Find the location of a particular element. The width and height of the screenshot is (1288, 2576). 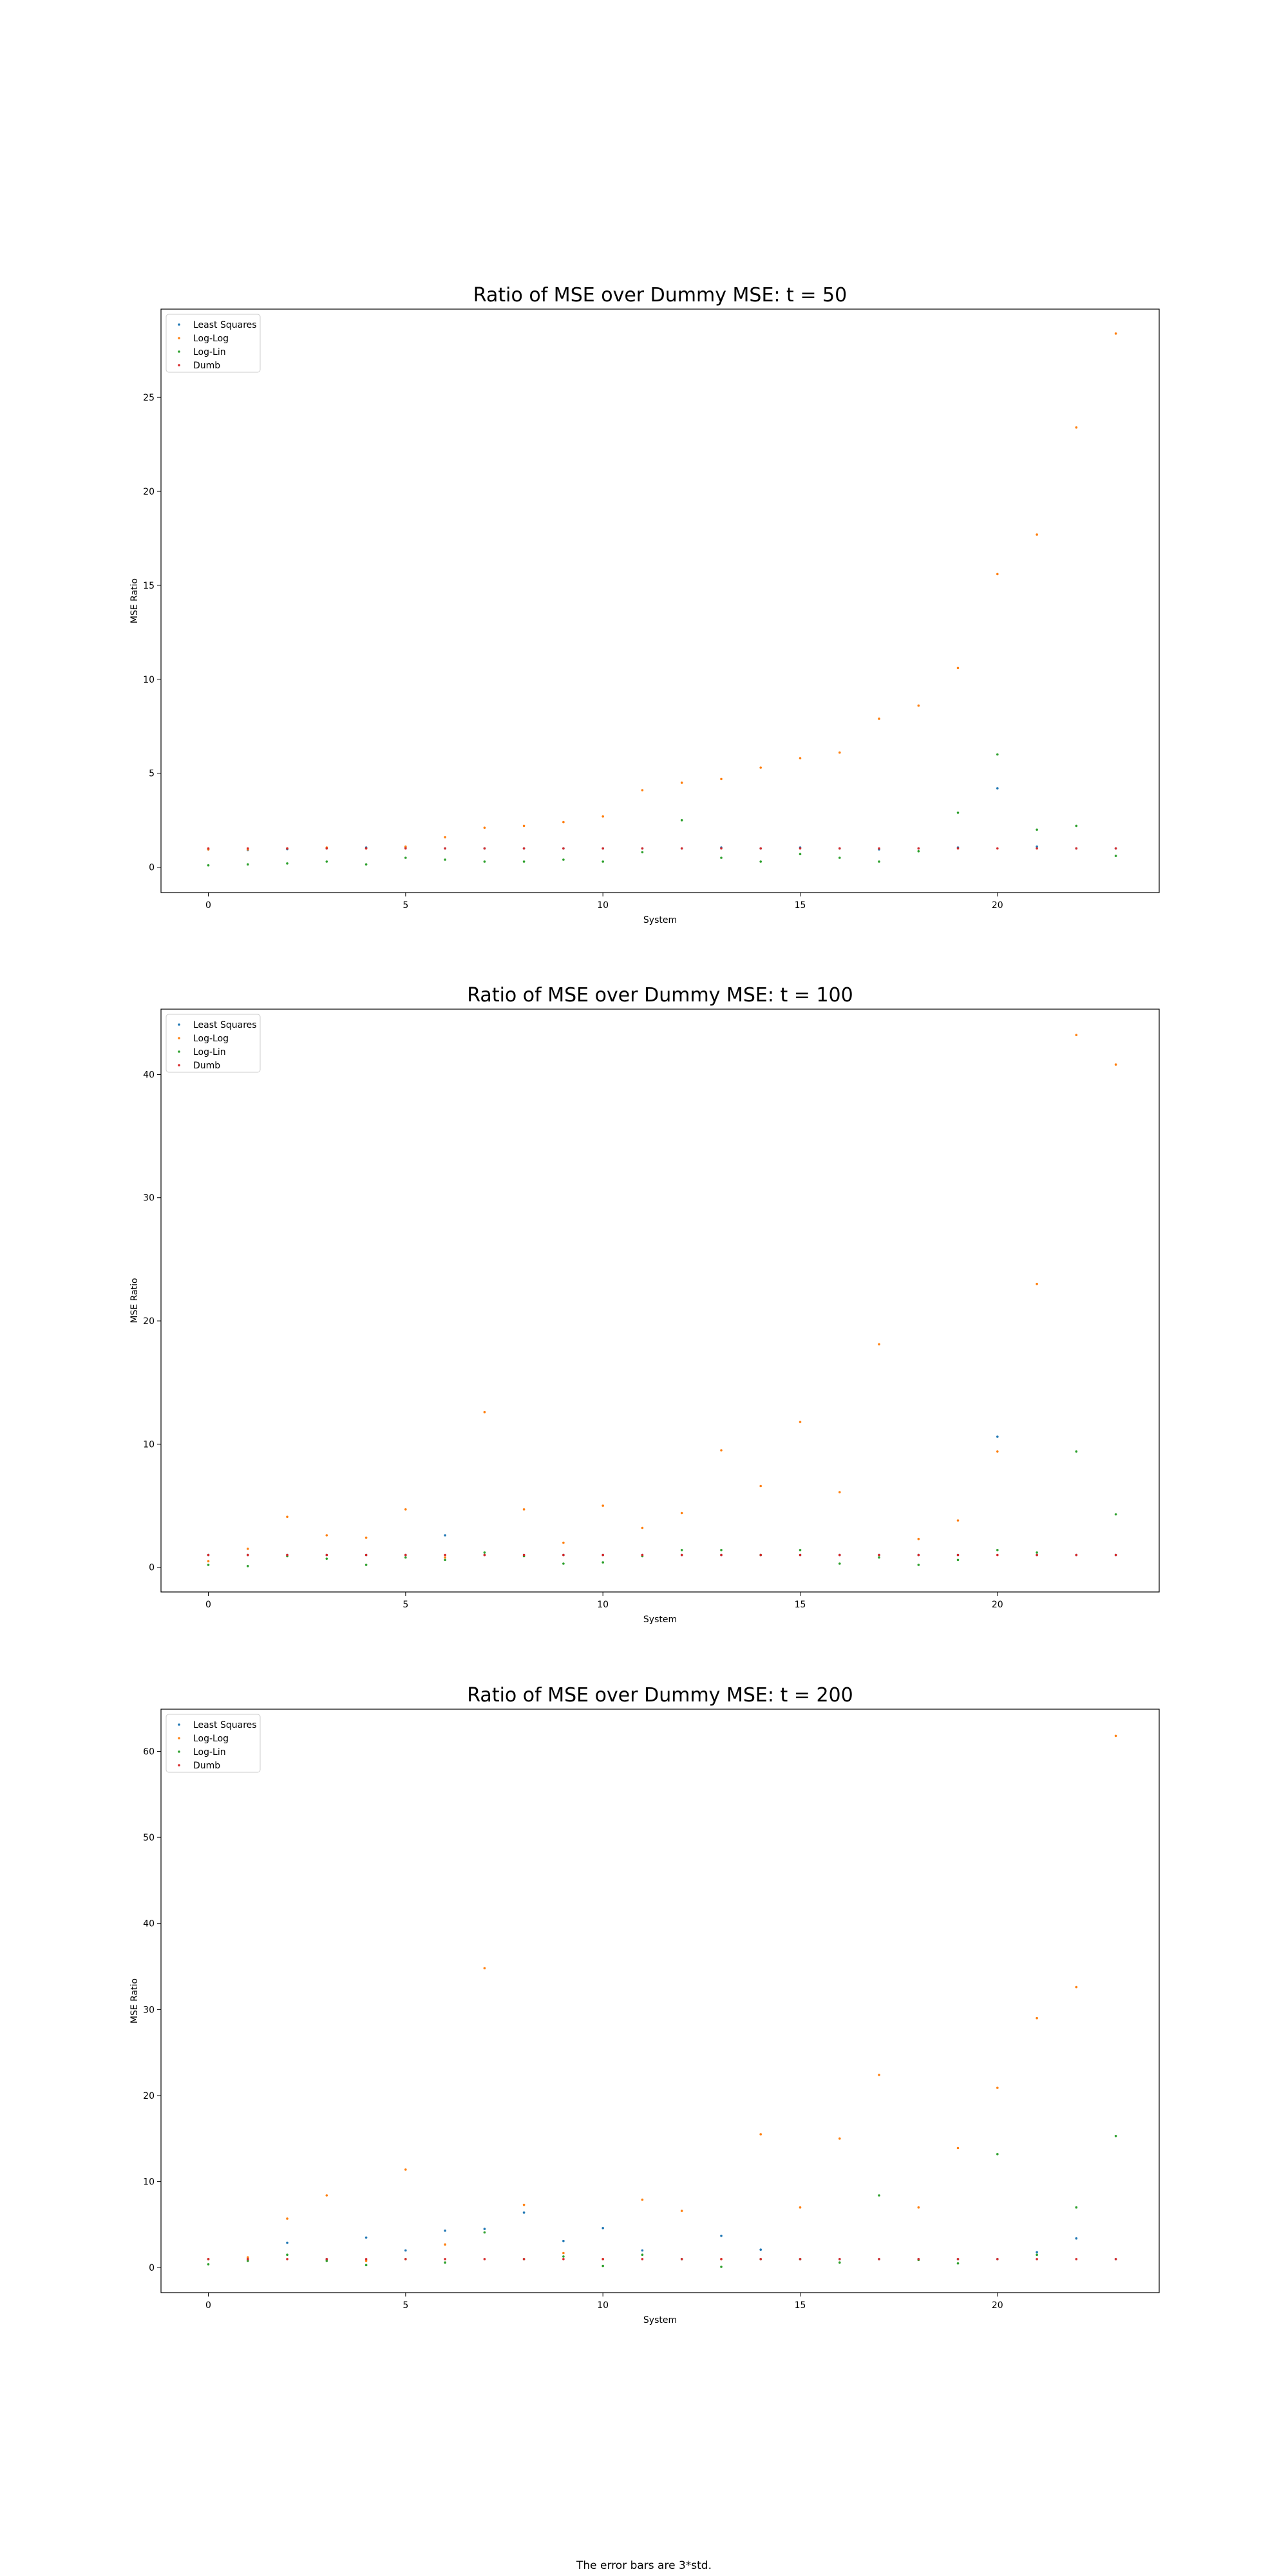

x-tick-label: 0 is located at coordinates (208, 1605).